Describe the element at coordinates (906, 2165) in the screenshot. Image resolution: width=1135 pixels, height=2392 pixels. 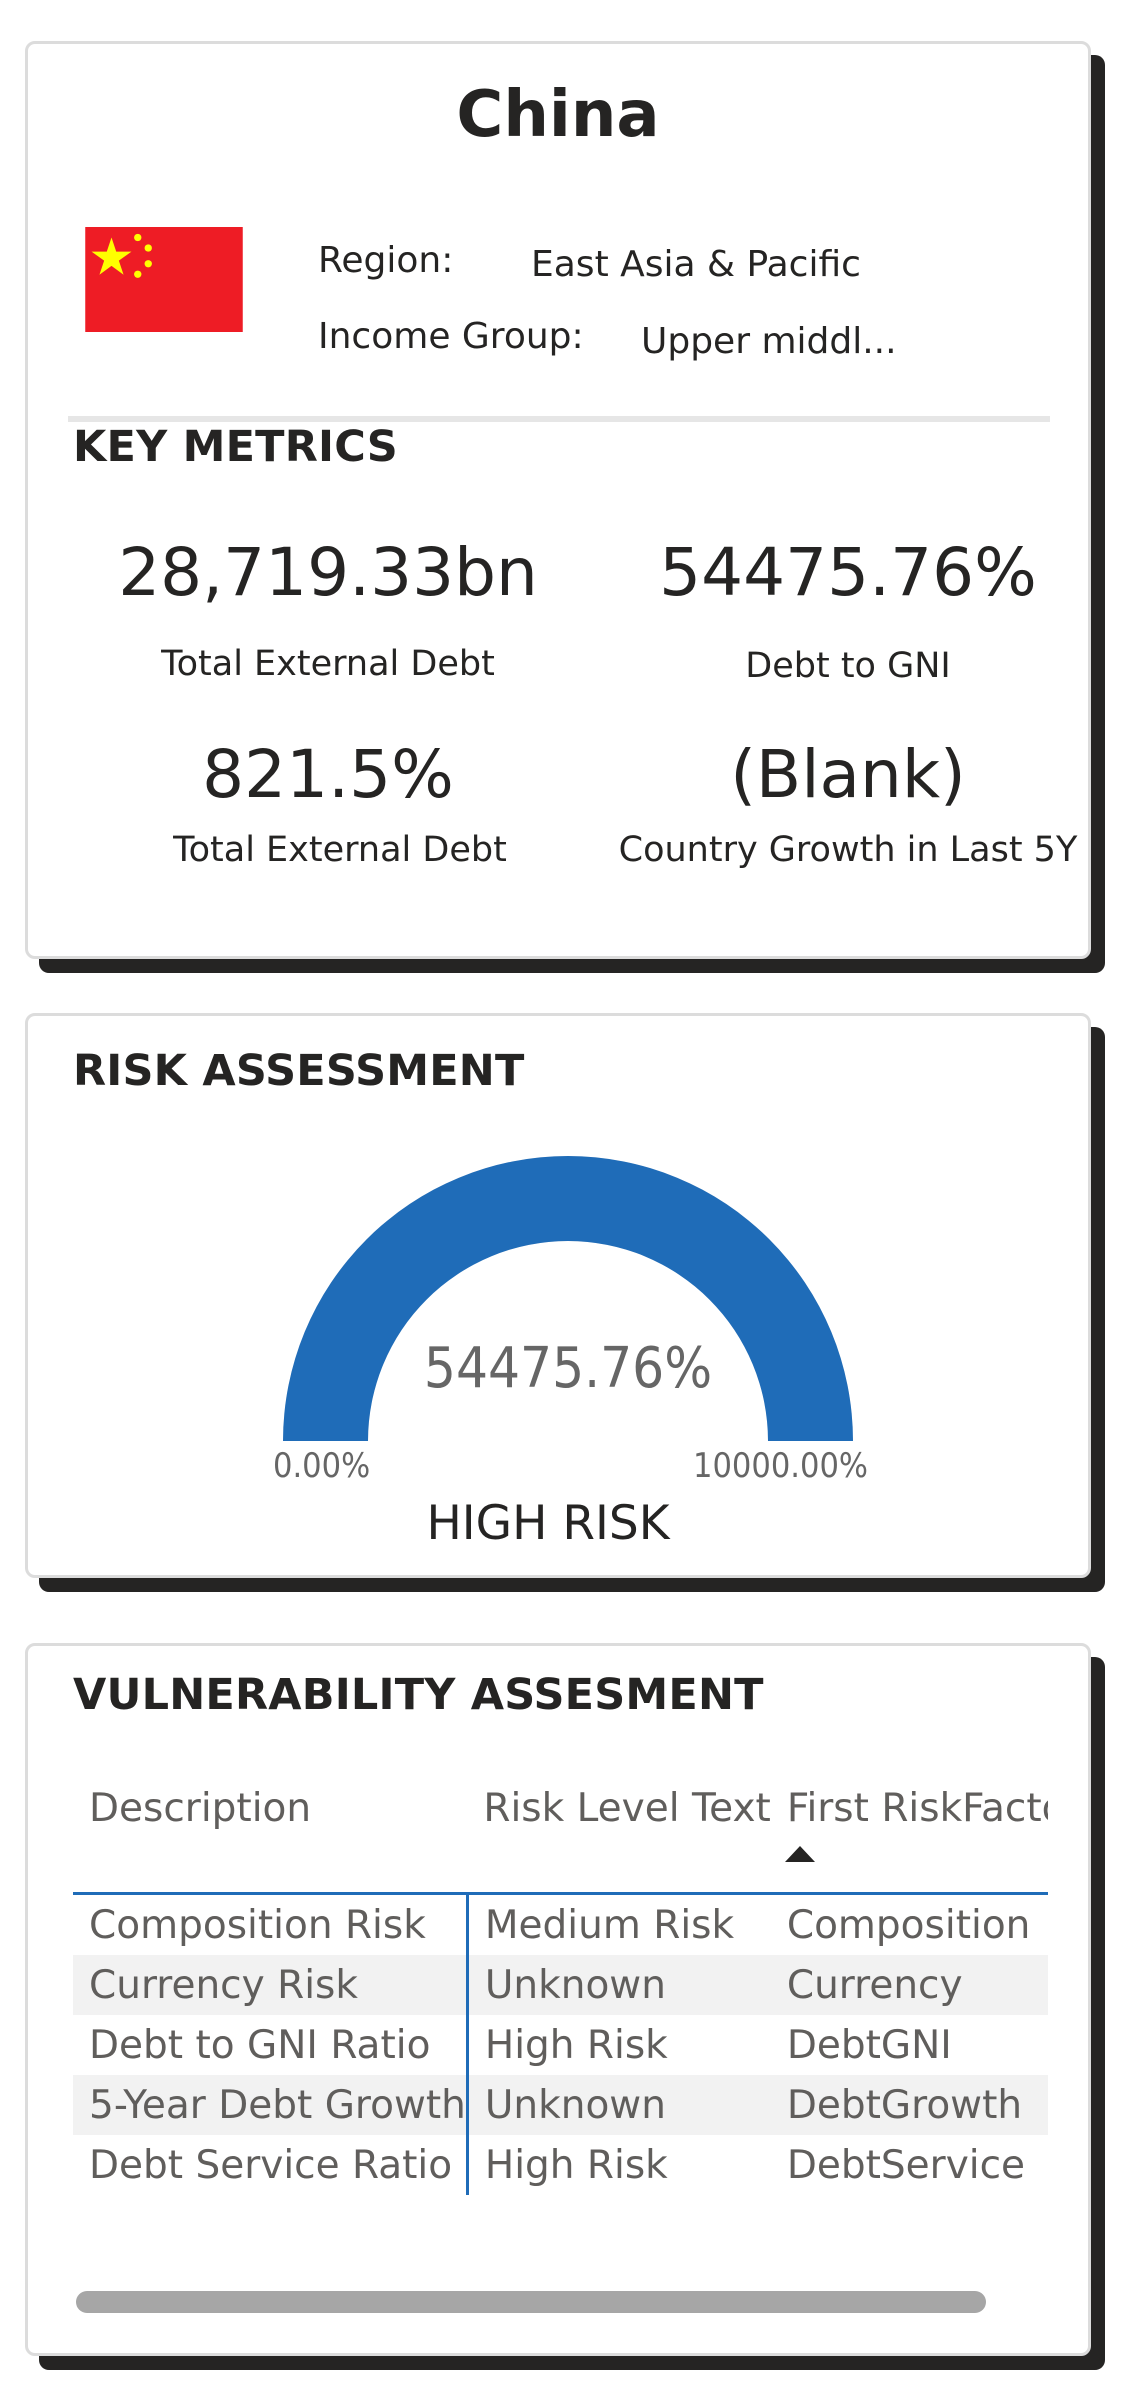
I see `cell-first-risk-factor: DebtService` at that location.